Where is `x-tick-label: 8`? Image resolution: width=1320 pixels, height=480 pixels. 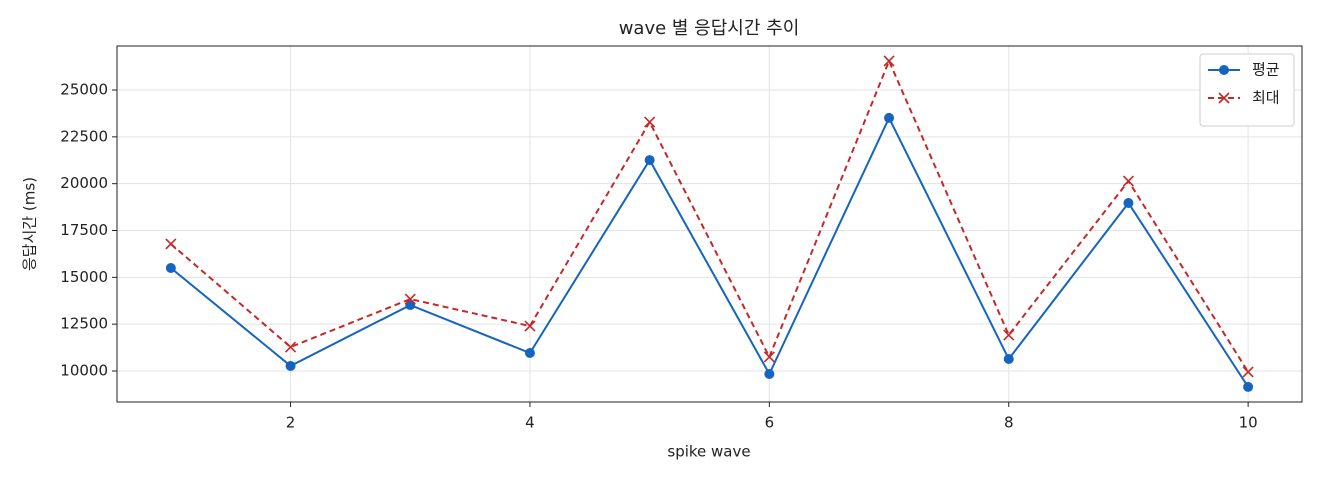
x-tick-label: 8 is located at coordinates (1009, 423).